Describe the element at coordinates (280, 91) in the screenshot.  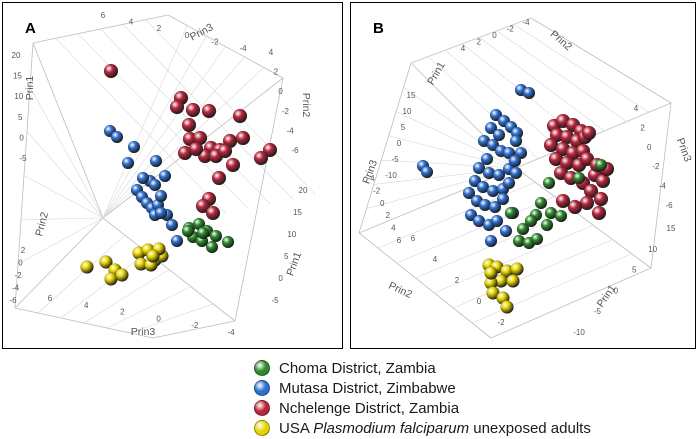
I see `prin2-right-tick: 0` at that location.